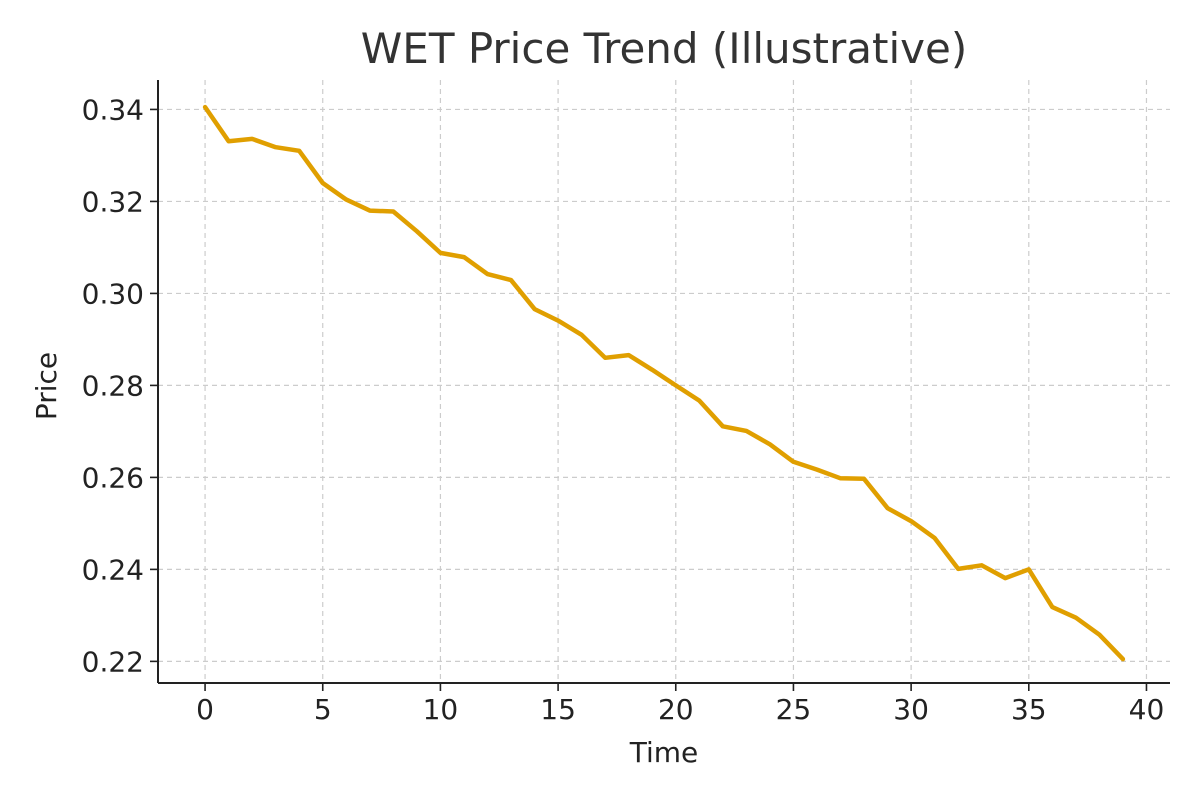  What do you see at coordinates (911, 709) in the screenshot?
I see `x-tick-label: 30` at bounding box center [911, 709].